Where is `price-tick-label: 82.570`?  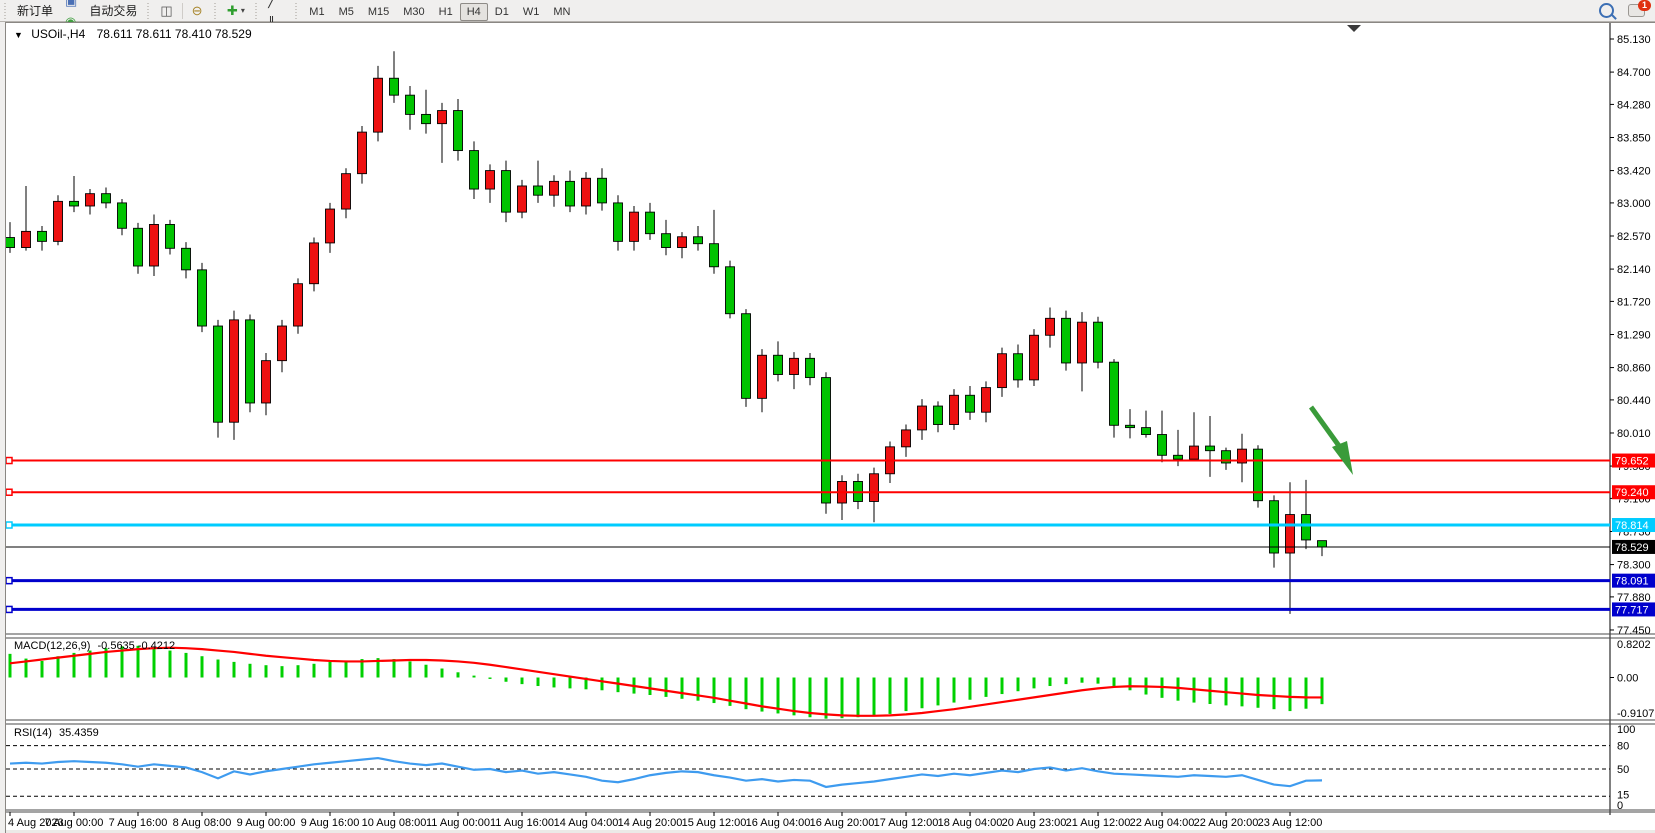
price-tick-label: 82.570 is located at coordinates (1634, 237).